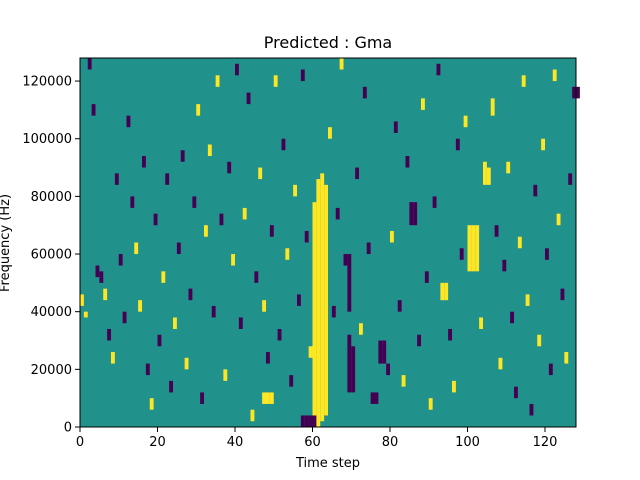 Image resolution: width=640 pixels, height=480 pixels. Describe the element at coordinates (328, 42) in the screenshot. I see `chart-title: Predicted : Gma` at that location.